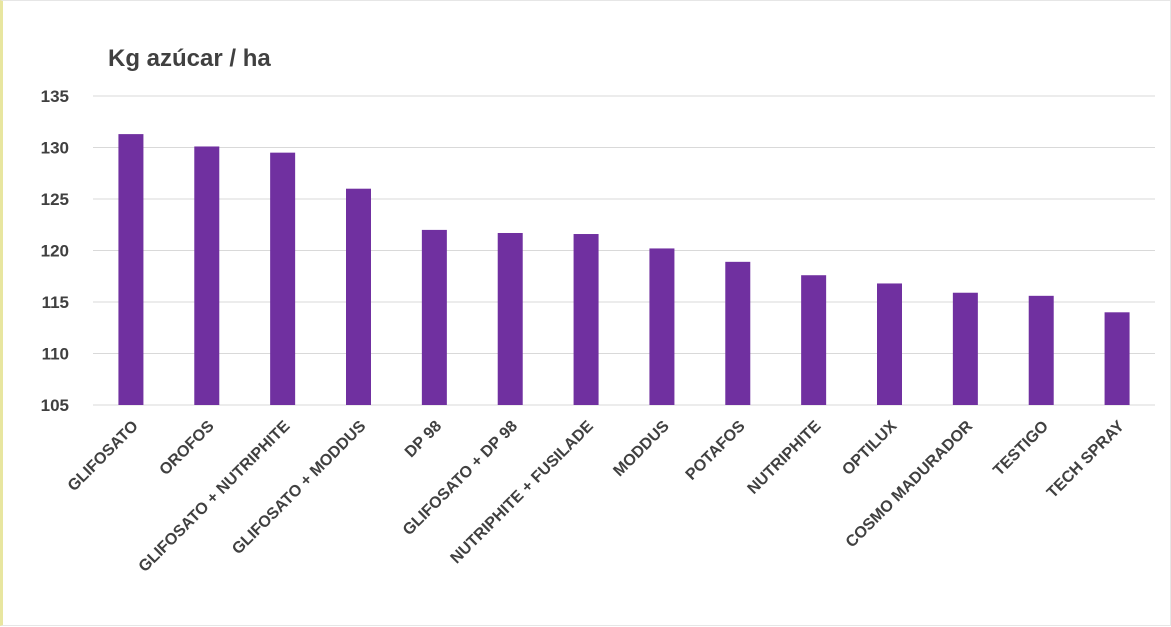 The image size is (1171, 627). Describe the element at coordinates (215, 497) in the screenshot. I see `x-category-label: GLIFOSATO + NUTRIPHITE` at that location.